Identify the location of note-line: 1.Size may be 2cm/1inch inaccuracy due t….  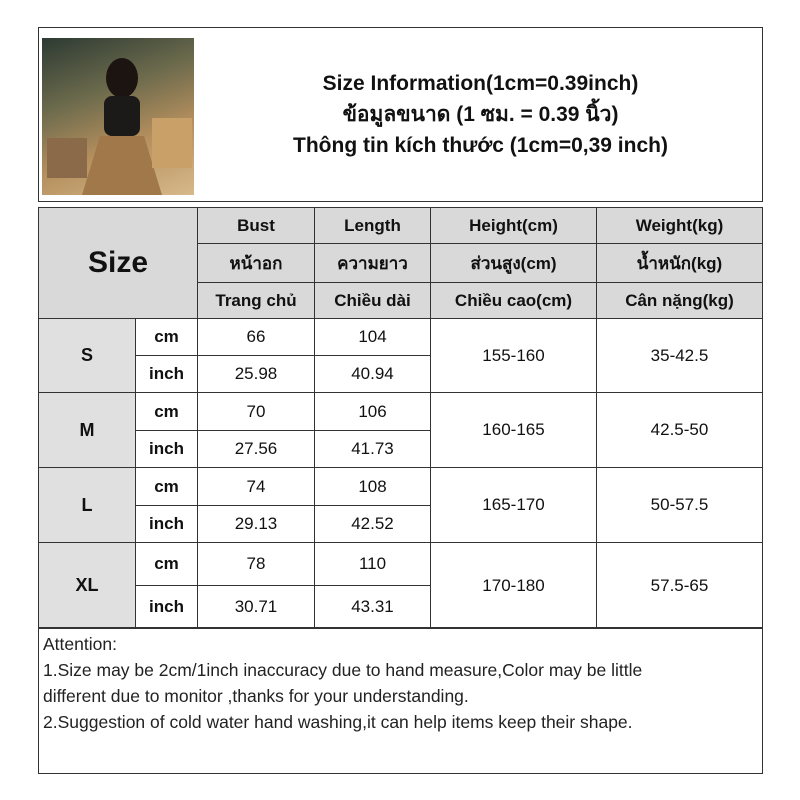
(343, 670).